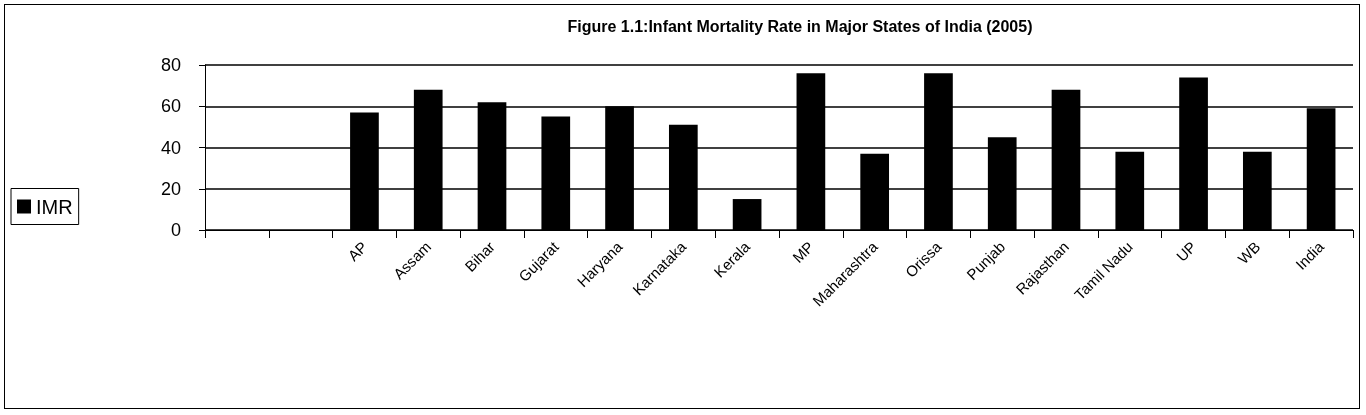 The height and width of the screenshot is (415, 1366). Describe the element at coordinates (170, 65) in the screenshot. I see `y-tick-label: 80` at that location.